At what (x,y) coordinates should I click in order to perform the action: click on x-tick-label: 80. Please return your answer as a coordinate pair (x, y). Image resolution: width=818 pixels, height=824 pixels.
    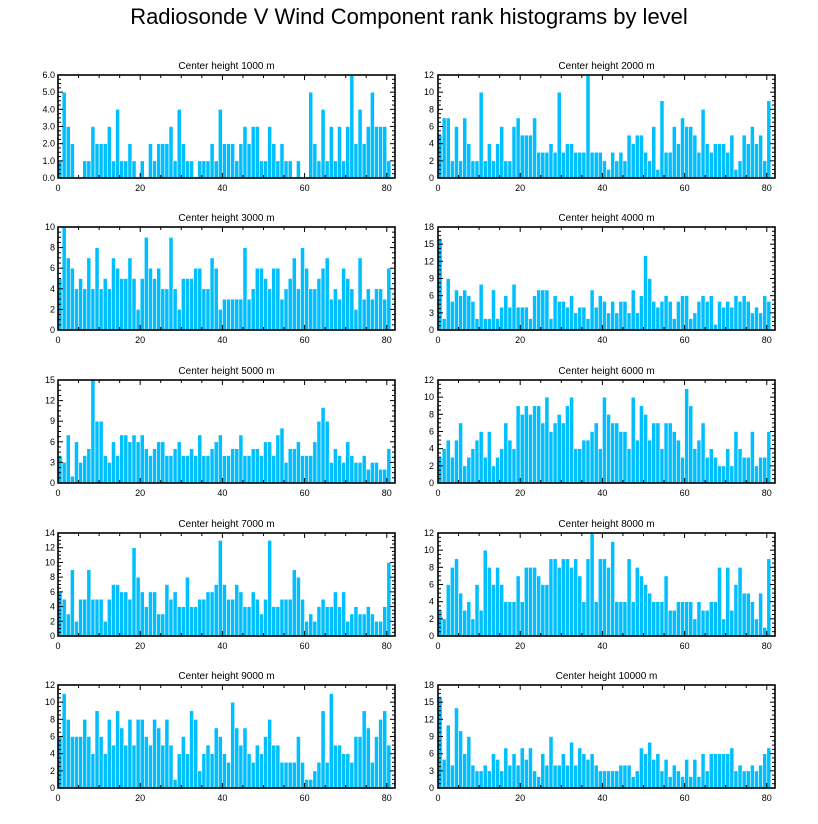
    Looking at the image, I should click on (767, 646).